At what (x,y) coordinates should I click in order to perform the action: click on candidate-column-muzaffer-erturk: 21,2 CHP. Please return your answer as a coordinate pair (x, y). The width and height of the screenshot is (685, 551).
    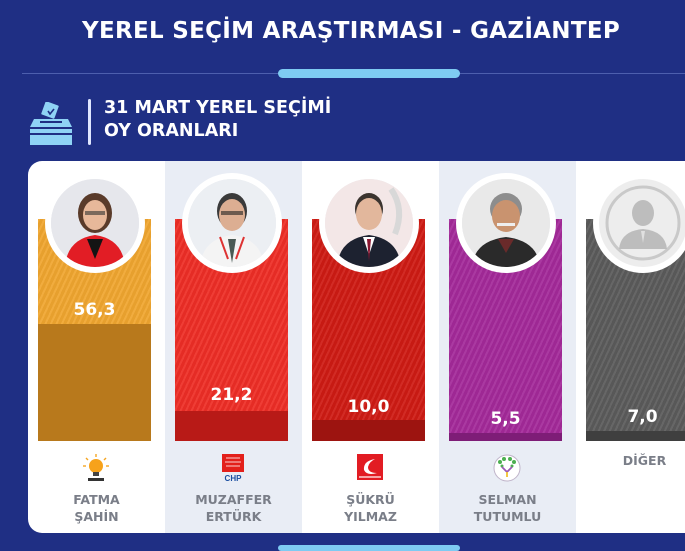
    Looking at the image, I should click on (233, 347).